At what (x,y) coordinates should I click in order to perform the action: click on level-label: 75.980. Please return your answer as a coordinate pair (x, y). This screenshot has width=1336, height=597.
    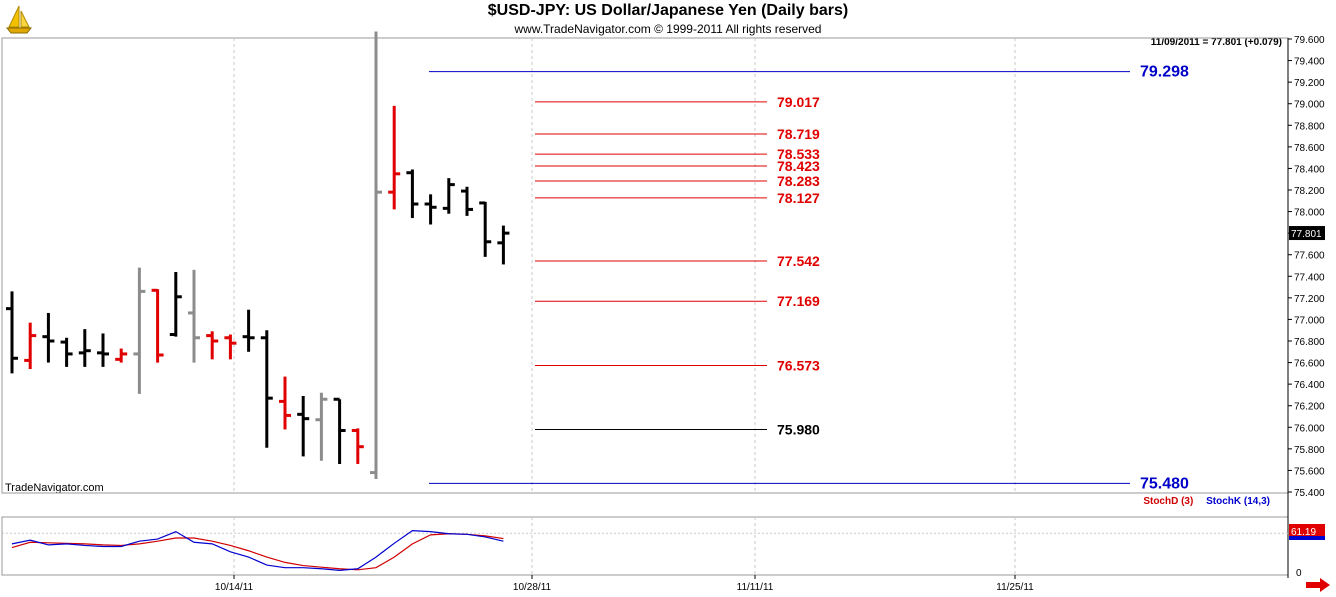
    Looking at the image, I should click on (798, 429).